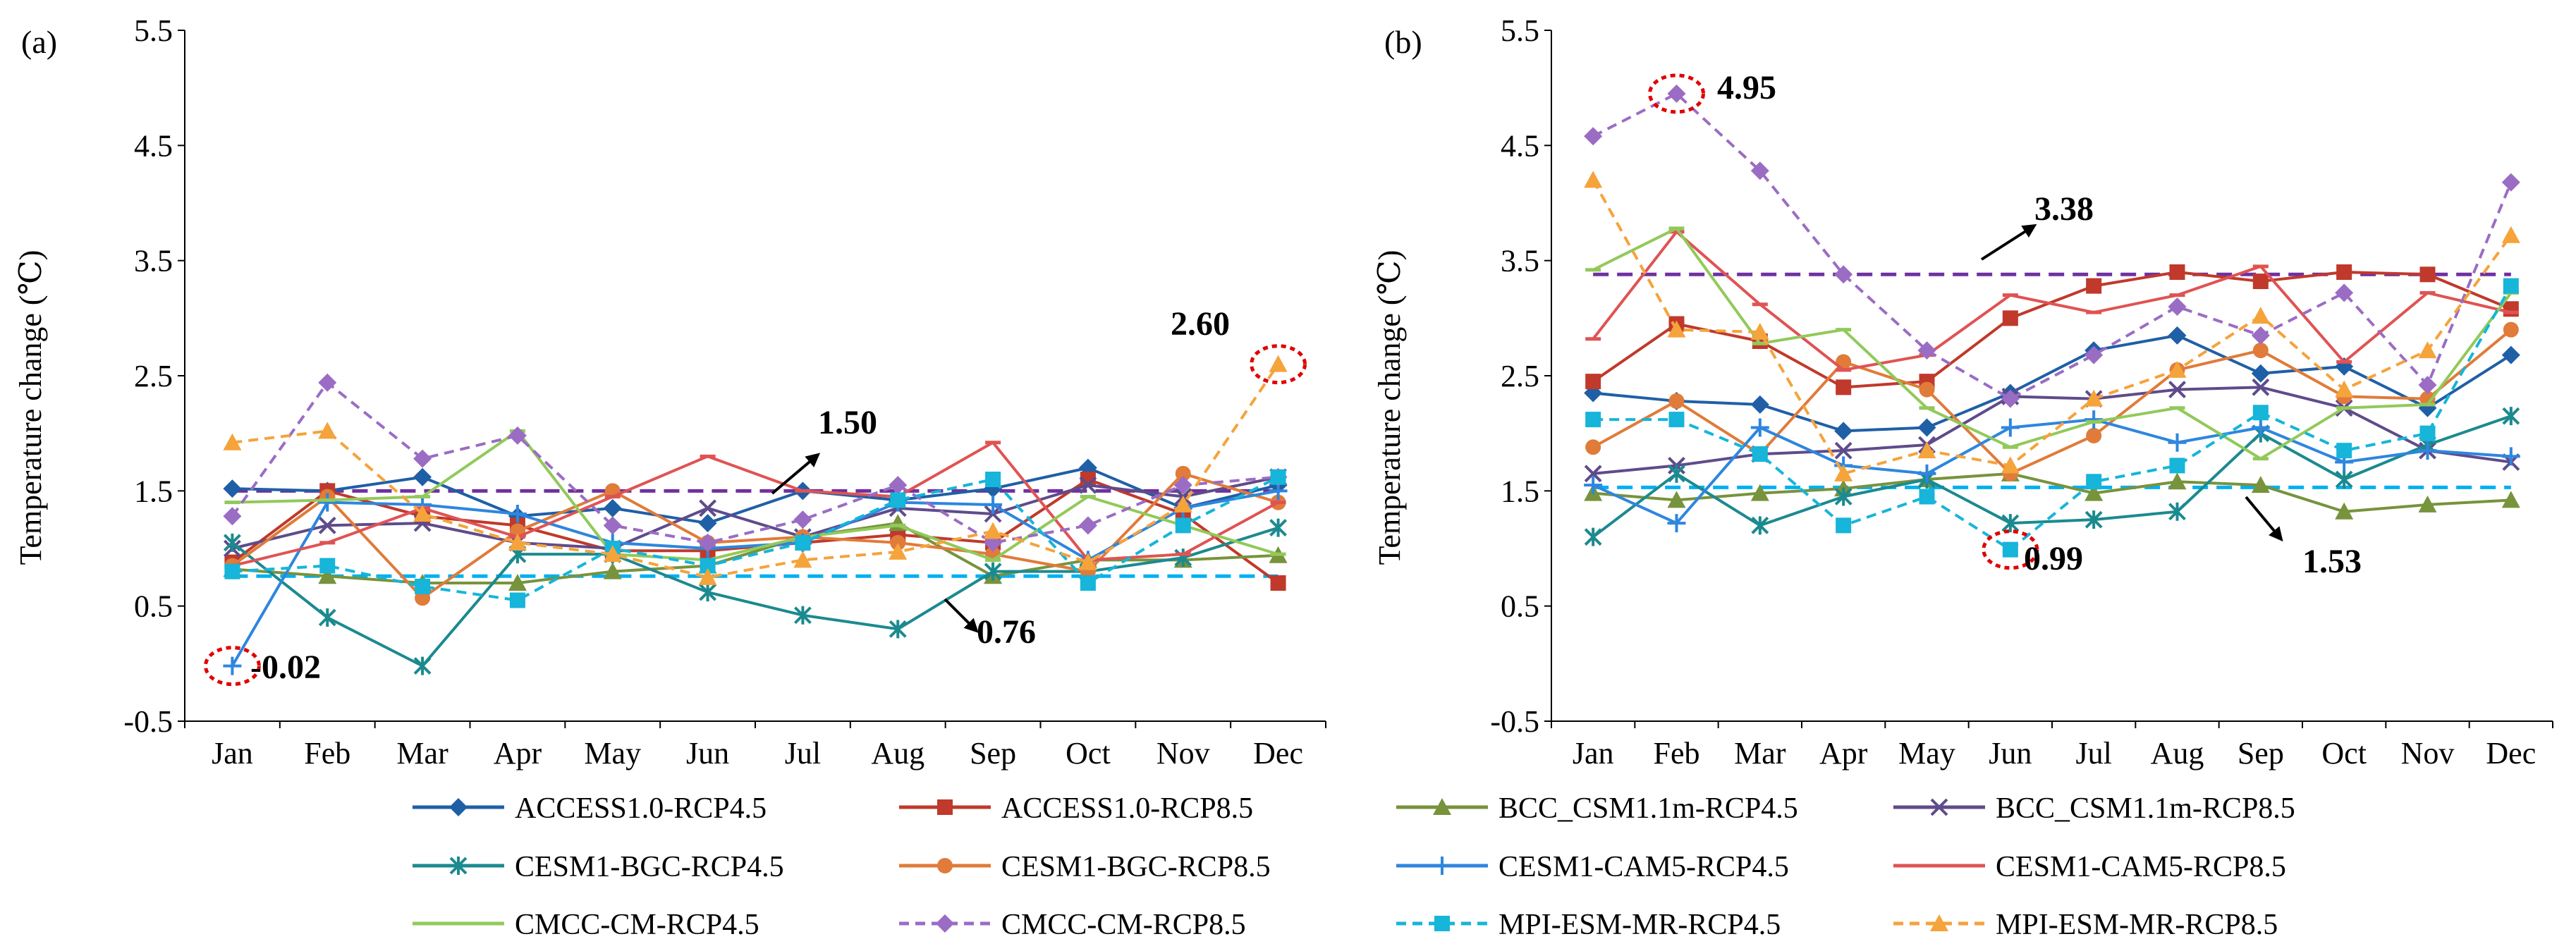 The width and height of the screenshot is (2576, 951). Describe the element at coordinates (1927, 753) in the screenshot. I see `panel-b-x-tick-label: May` at that location.